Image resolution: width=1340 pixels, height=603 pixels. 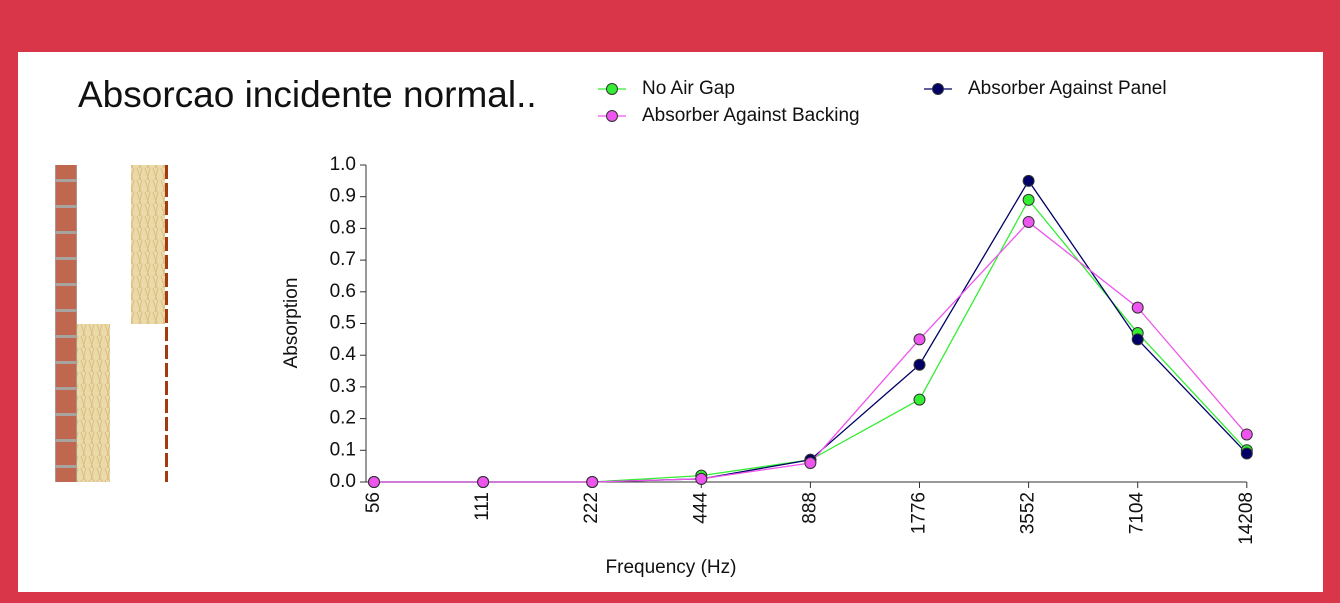 What do you see at coordinates (343, 164) in the screenshot?
I see `y-tick-label: 1.0` at bounding box center [343, 164].